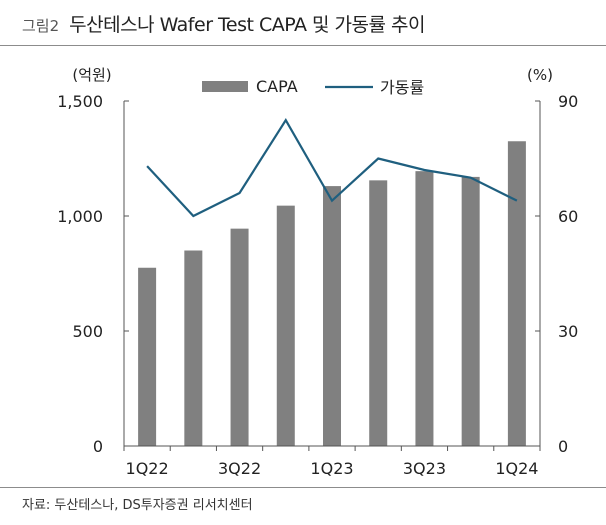  I want to click on right-axis-tick-label: 60, so click(568, 216).